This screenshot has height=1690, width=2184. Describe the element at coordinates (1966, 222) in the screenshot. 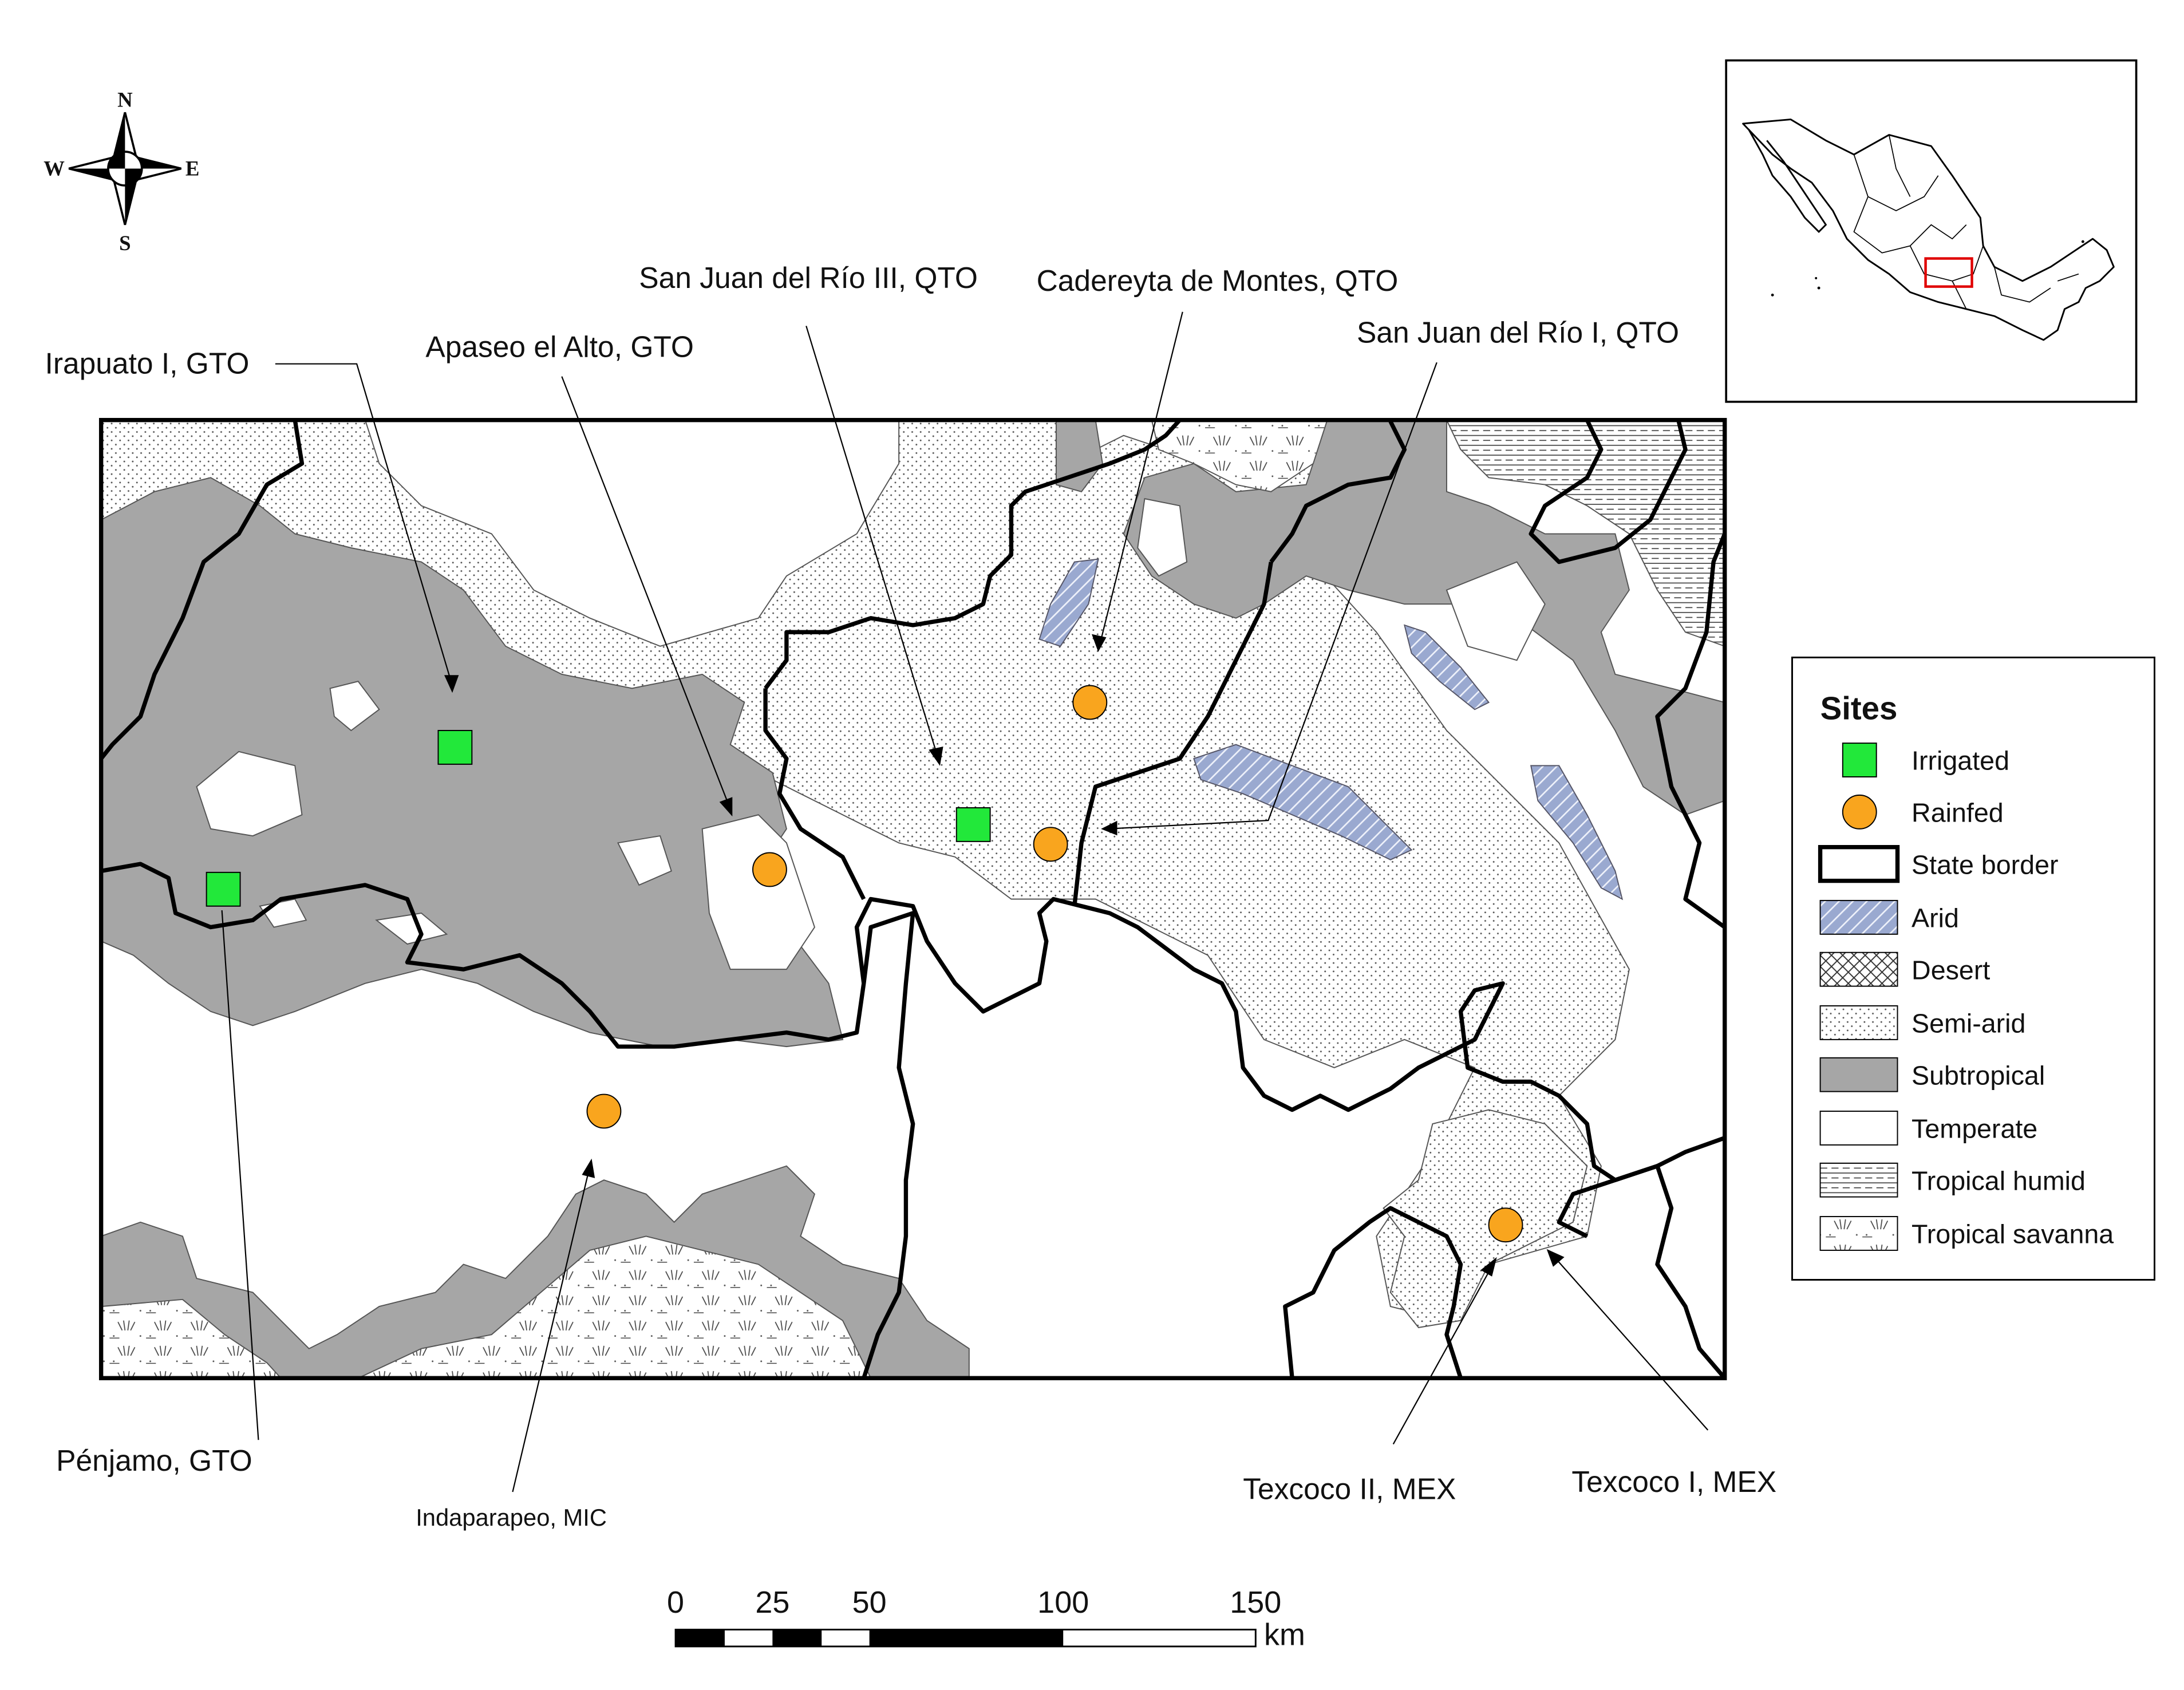

I see `mexico-state-lines` at that location.